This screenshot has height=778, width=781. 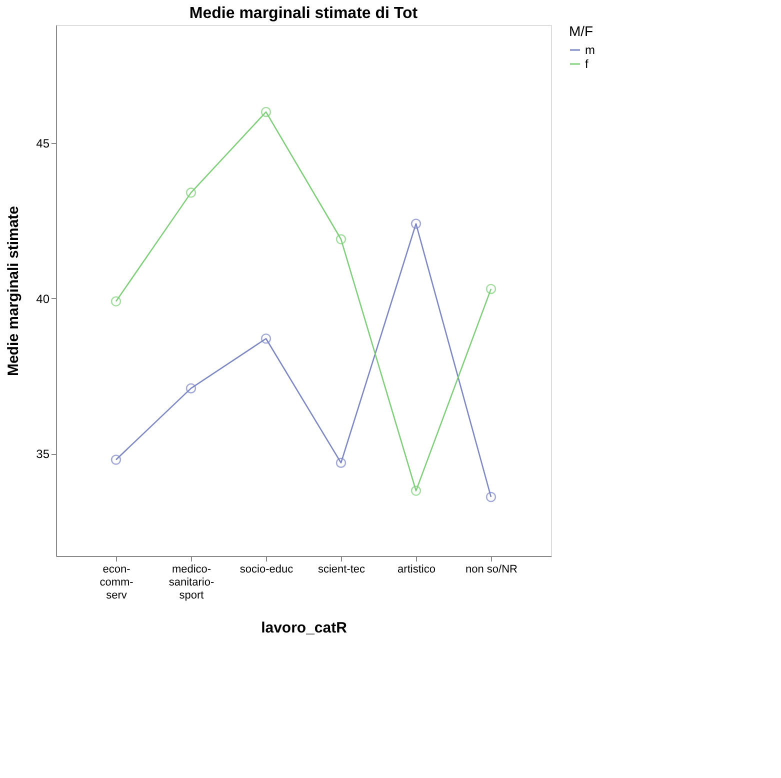 I want to click on legend-label: m, so click(x=590, y=50).